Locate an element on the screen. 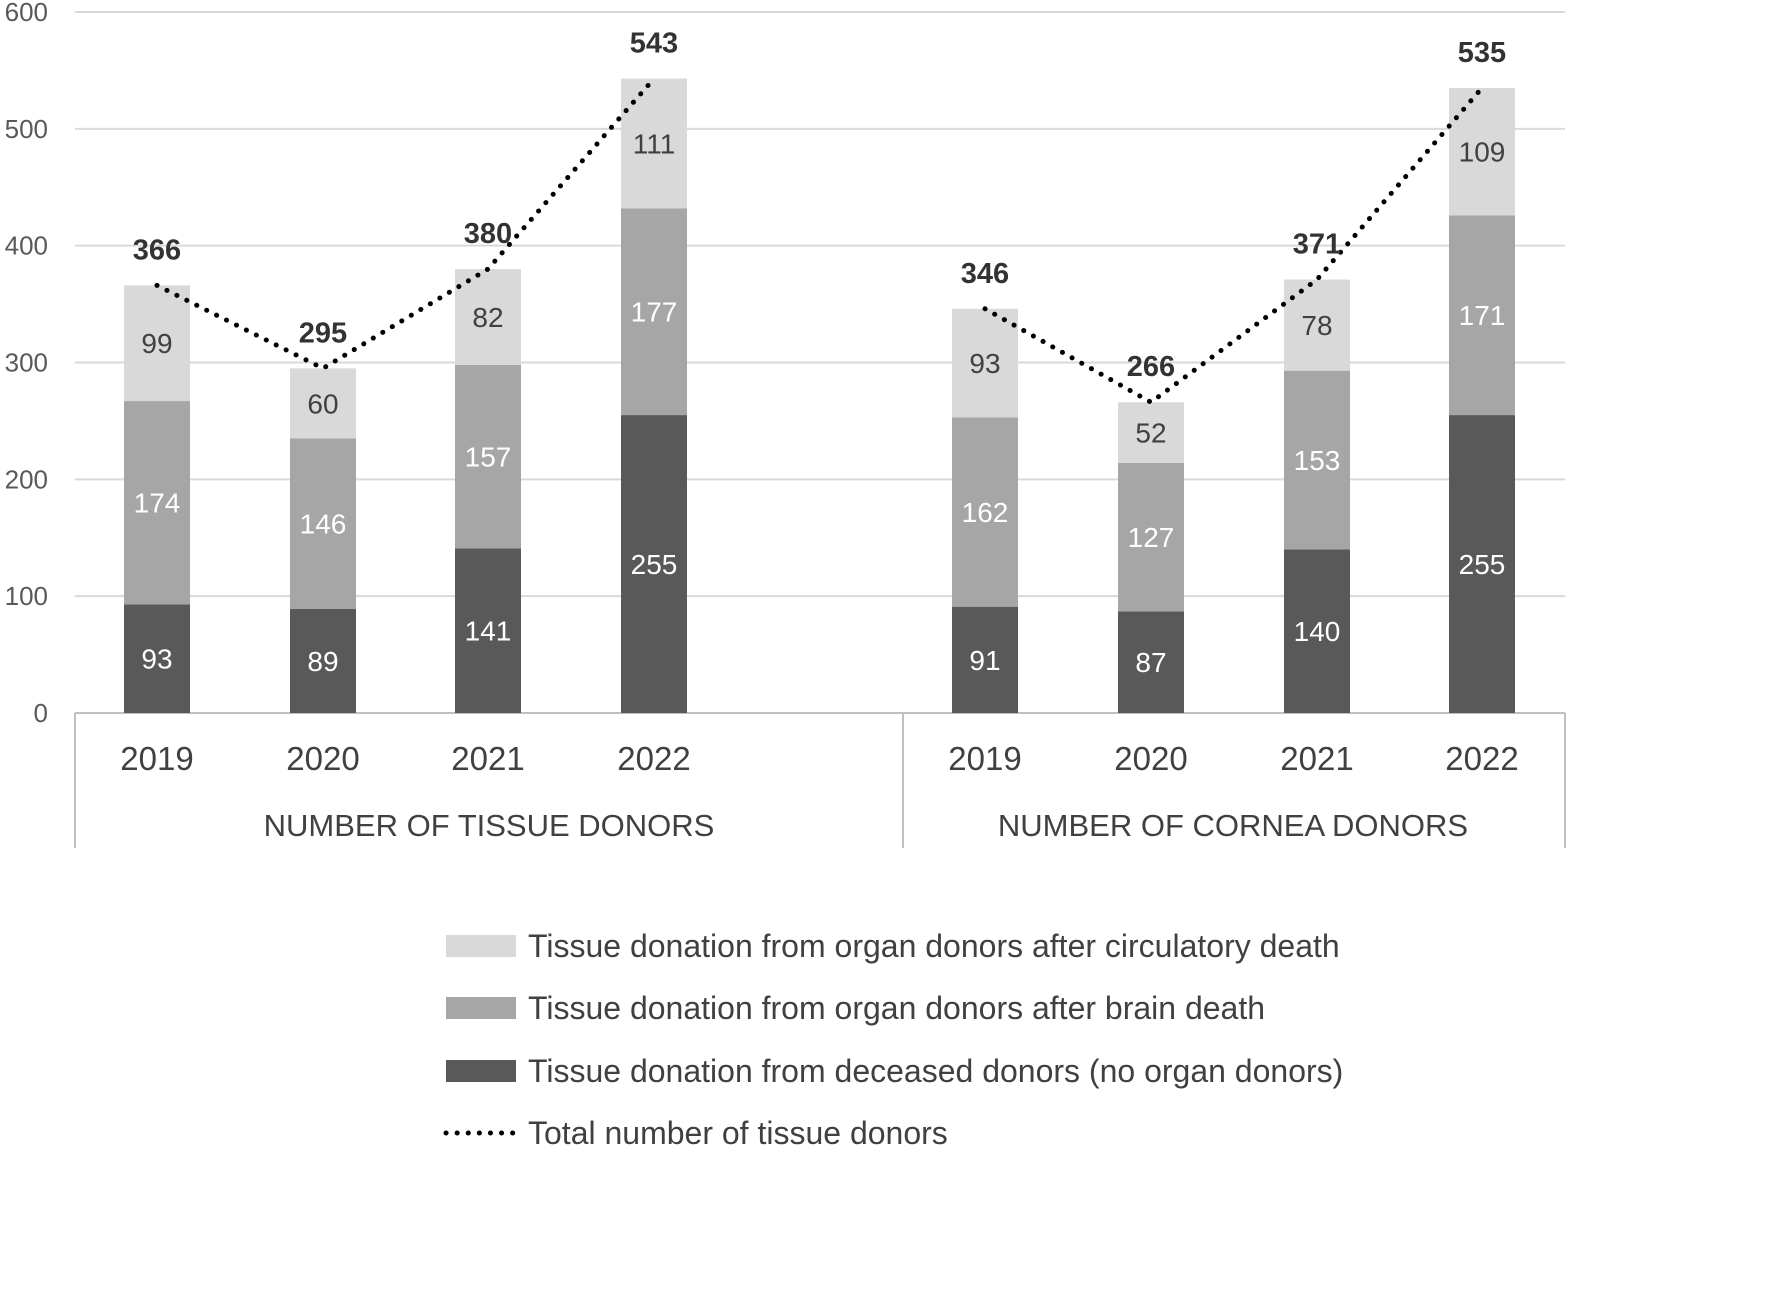 This screenshot has height=1298, width=1772. total-label: 371 is located at coordinates (1317, 245).